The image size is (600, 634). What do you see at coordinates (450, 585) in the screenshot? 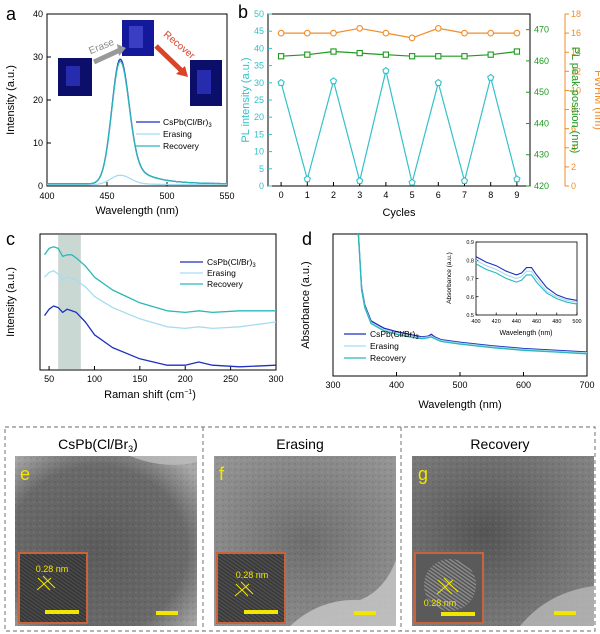
I see `hrtem-lattice-g` at bounding box center [450, 585].